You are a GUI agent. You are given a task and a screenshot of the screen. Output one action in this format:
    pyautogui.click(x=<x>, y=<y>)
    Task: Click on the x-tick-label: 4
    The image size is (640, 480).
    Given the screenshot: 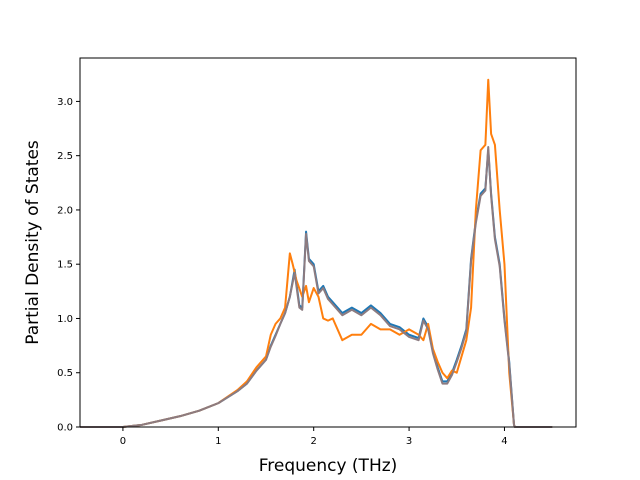 What is the action you would take?
    pyautogui.click(x=504, y=441)
    